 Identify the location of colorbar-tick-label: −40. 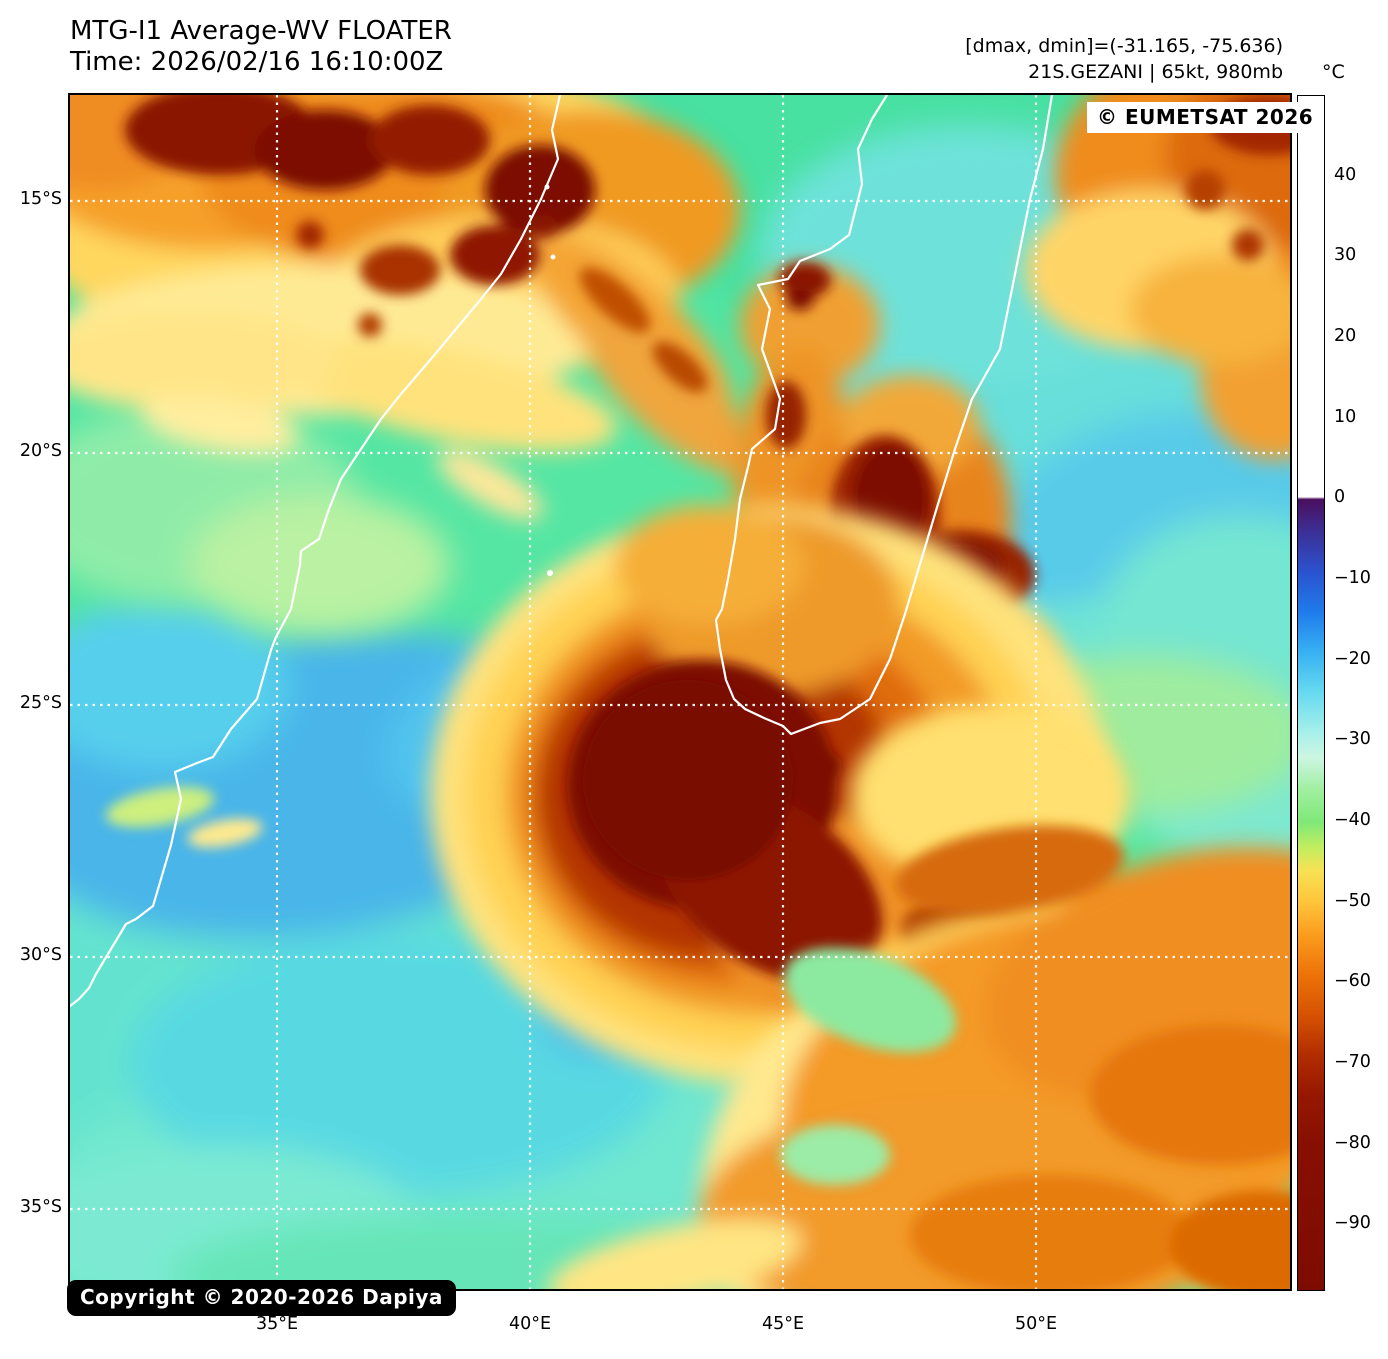
(1352, 820).